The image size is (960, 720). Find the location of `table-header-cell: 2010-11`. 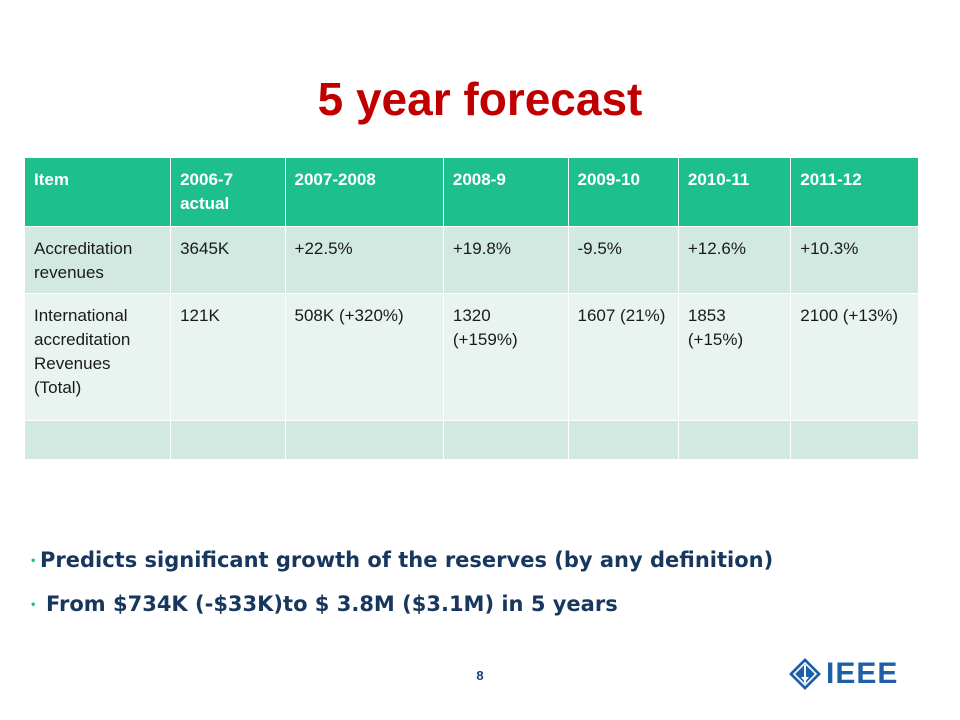

table-header-cell: 2010-11 is located at coordinates (734, 192).